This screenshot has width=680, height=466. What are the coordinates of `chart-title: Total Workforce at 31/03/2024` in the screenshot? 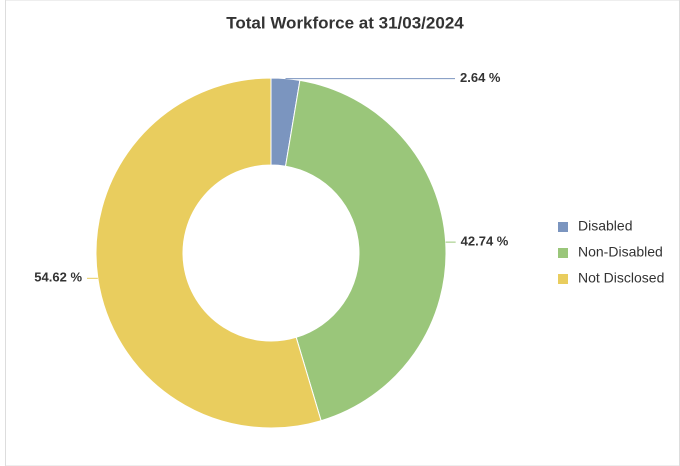 It's located at (345, 22).